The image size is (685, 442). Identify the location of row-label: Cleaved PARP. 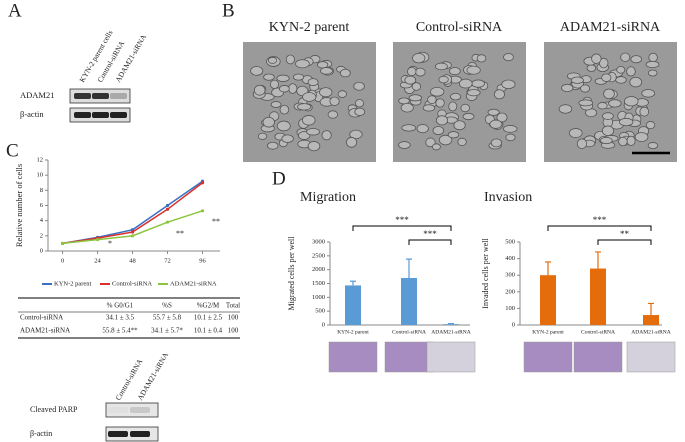
(54, 409).